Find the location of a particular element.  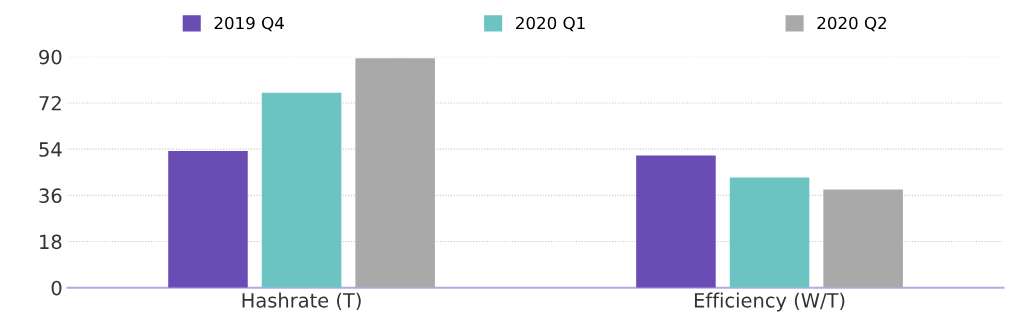

legend-label: 2020 Q2 is located at coordinates (852, 24).